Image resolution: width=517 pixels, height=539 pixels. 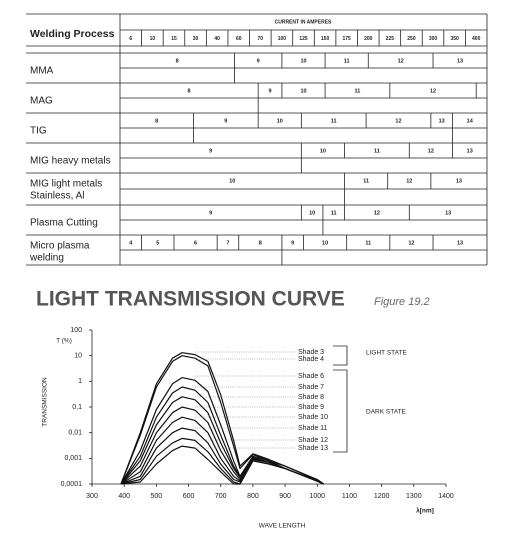 I want to click on process-label: MIG heavy metals, so click(x=70, y=161).